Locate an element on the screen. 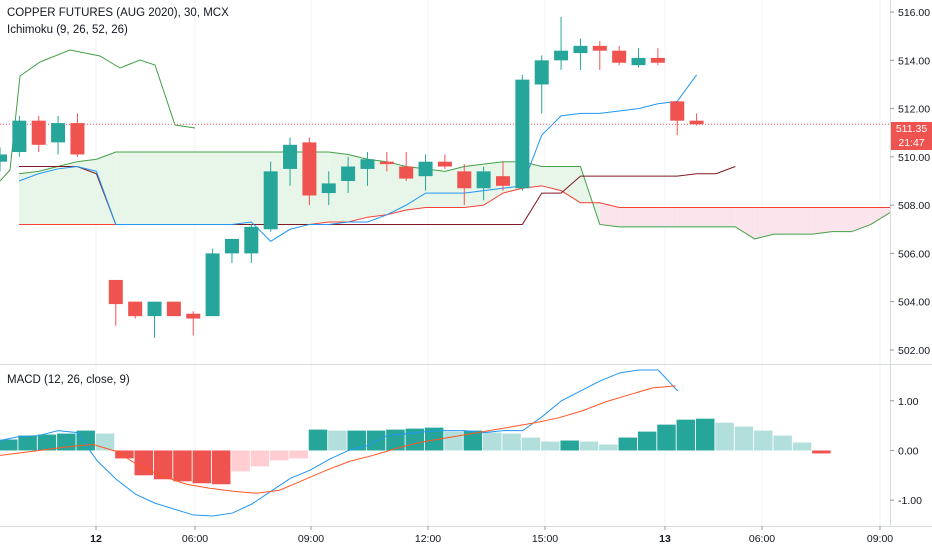 The image size is (932, 550). time-tick-label: 12:00 is located at coordinates (428, 539).